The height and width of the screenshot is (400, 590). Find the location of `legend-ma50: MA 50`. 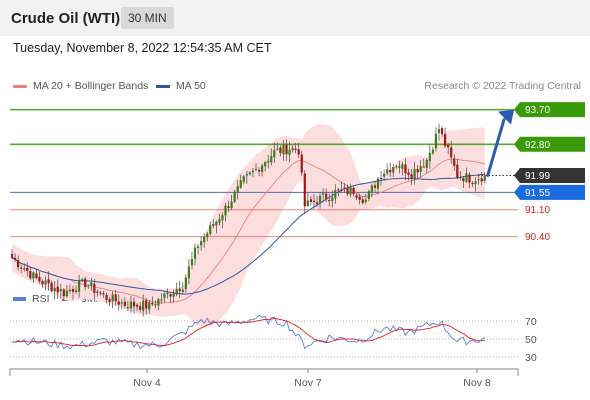

legend-ma50: MA 50 is located at coordinates (181, 86).